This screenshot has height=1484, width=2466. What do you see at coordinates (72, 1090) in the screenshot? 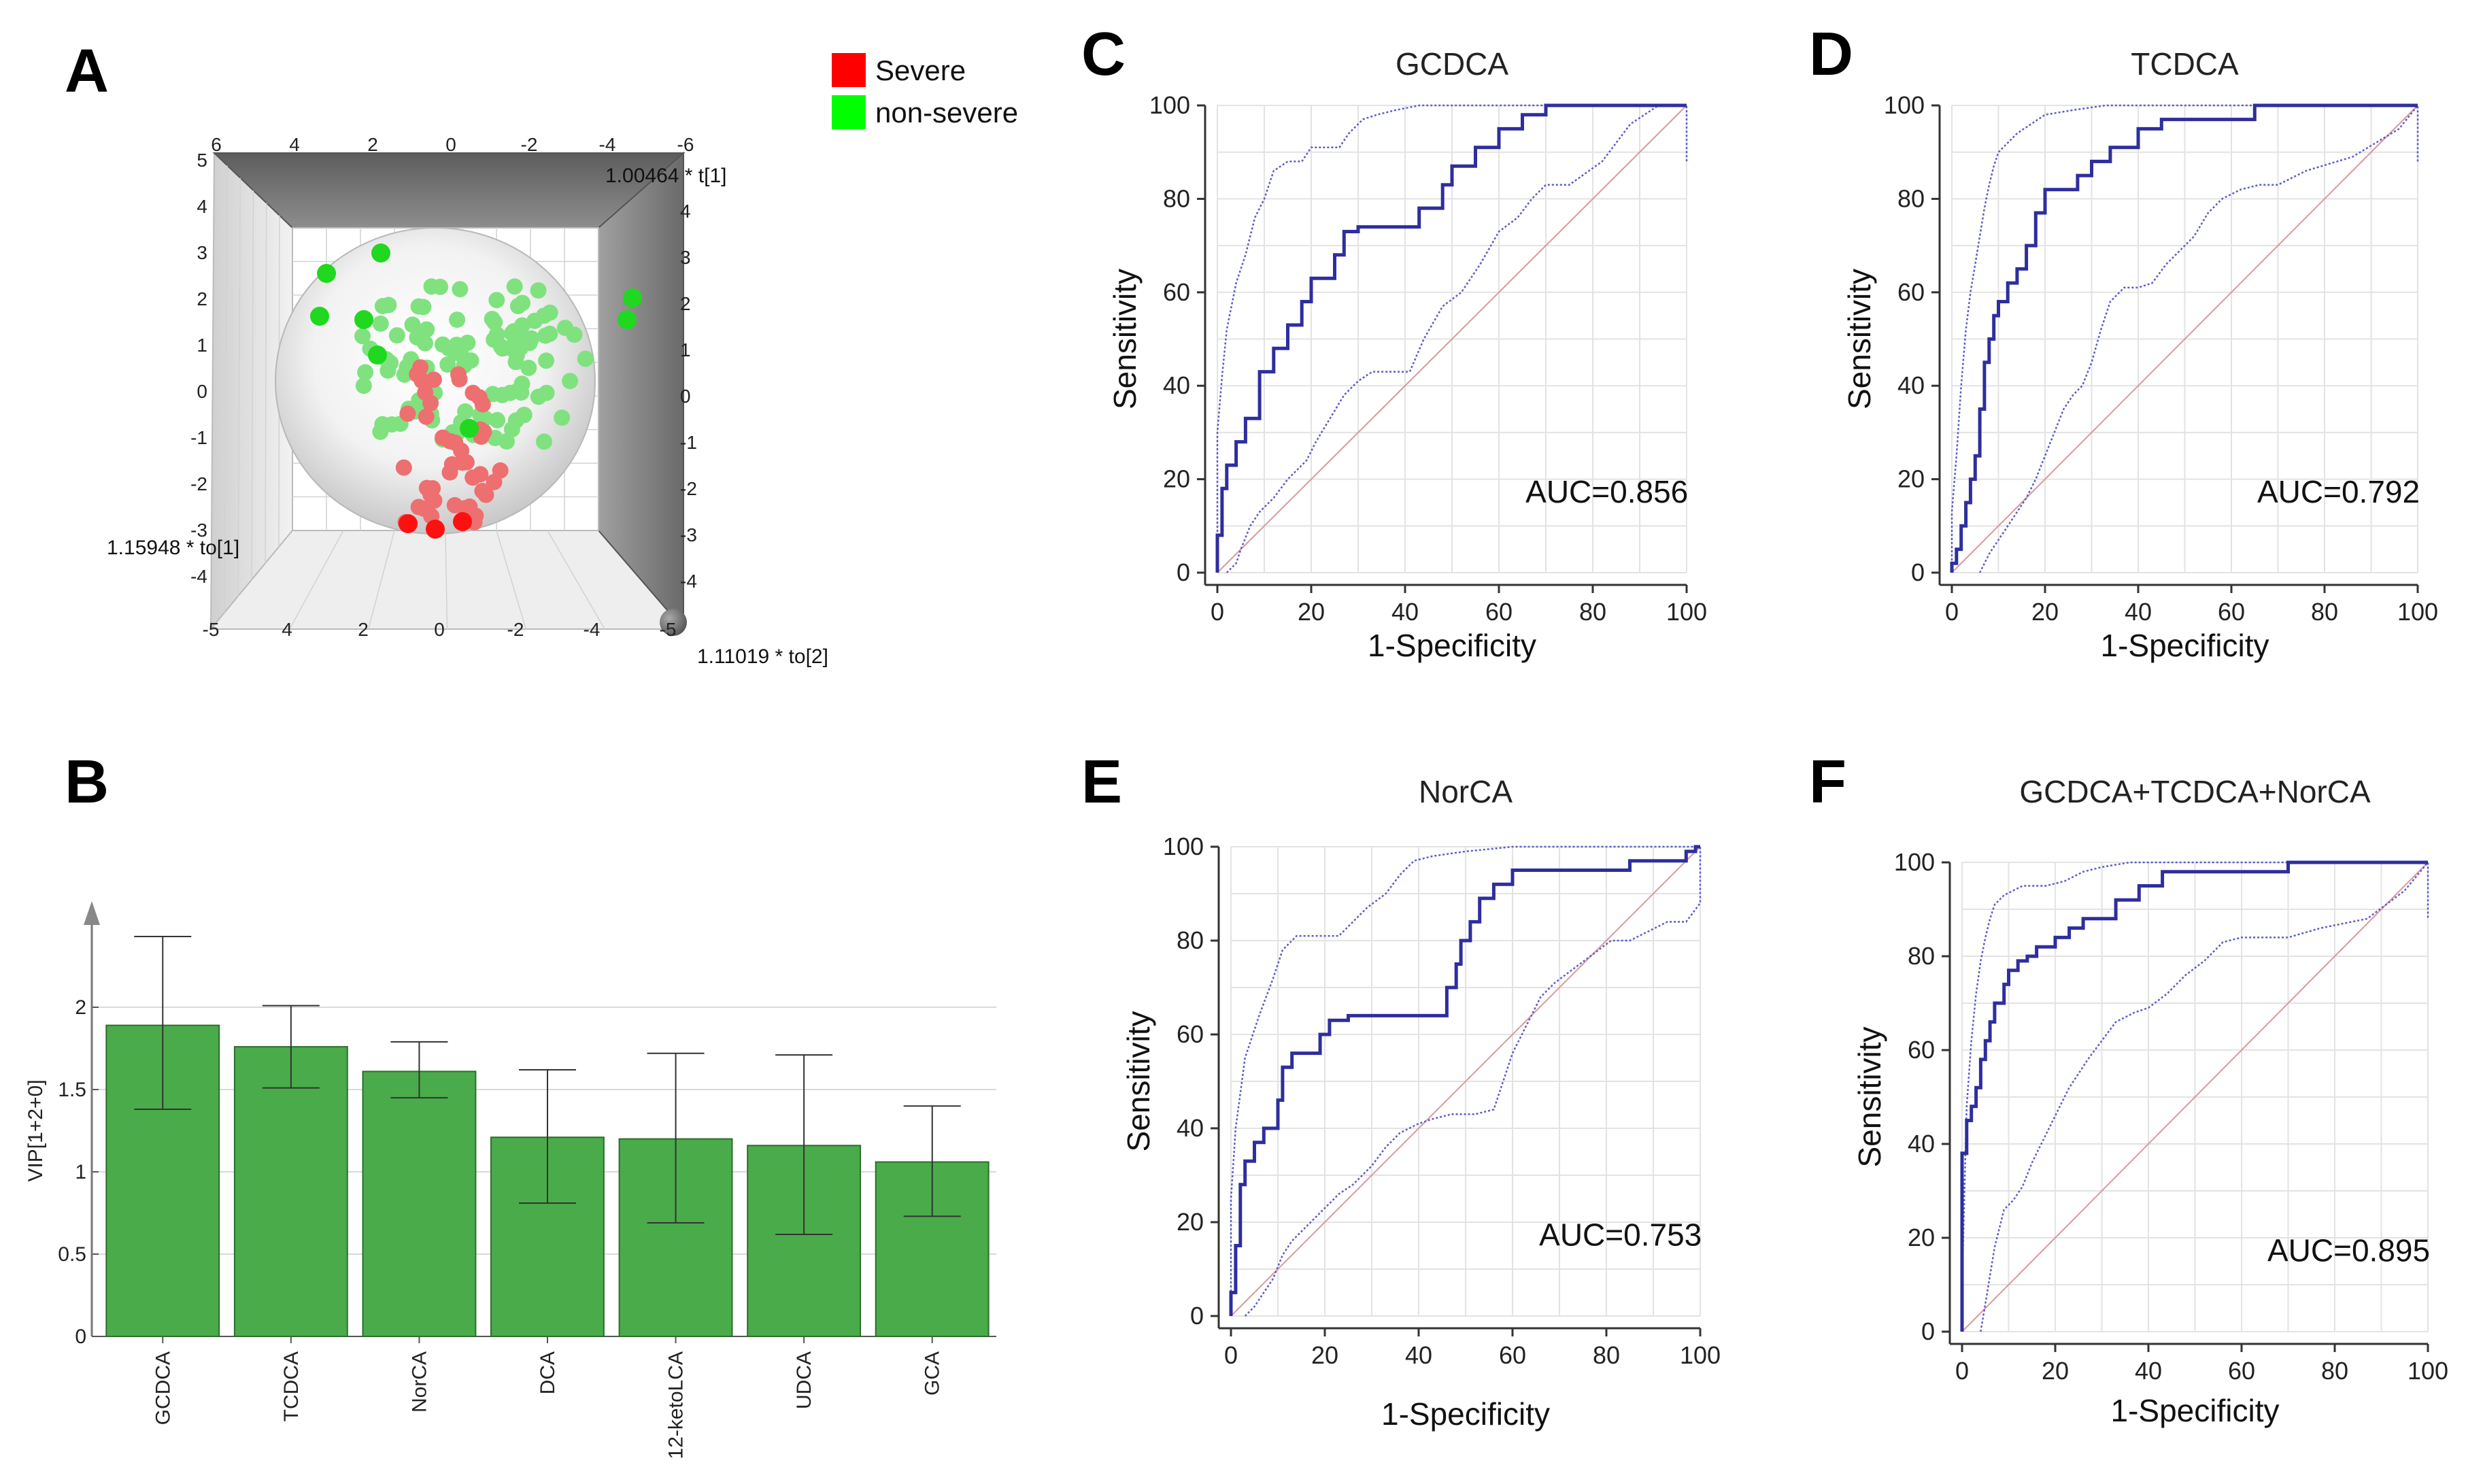
I see `vip-y-tick-label: 1.5` at bounding box center [72, 1090].